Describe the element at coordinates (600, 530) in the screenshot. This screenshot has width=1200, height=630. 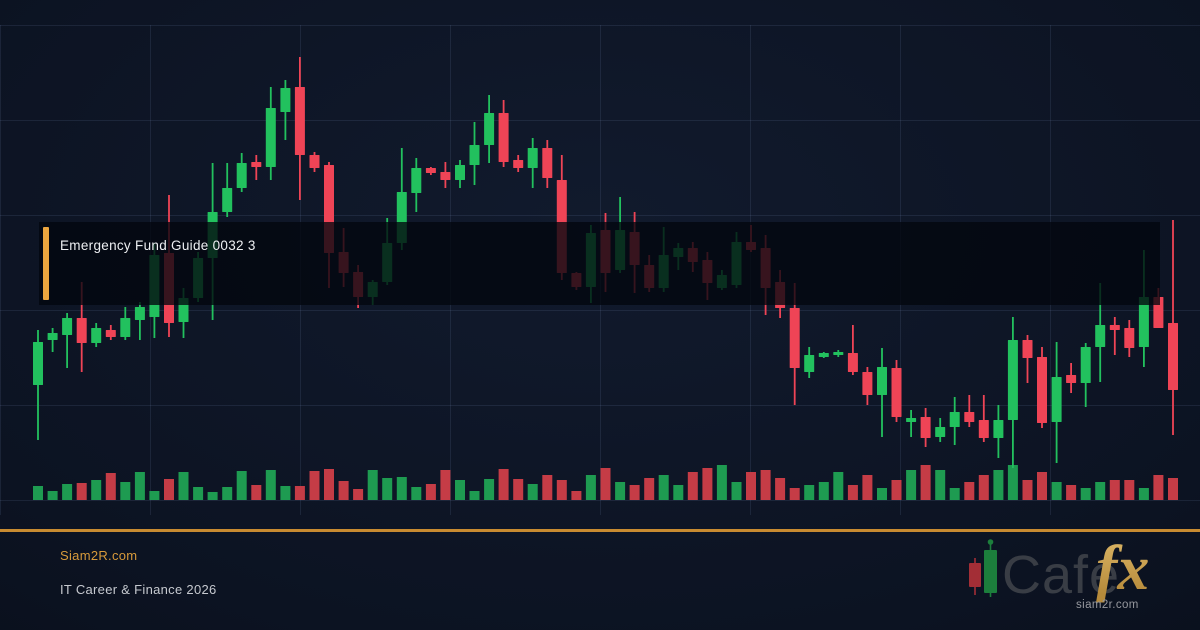
I see `gold-divider` at that location.